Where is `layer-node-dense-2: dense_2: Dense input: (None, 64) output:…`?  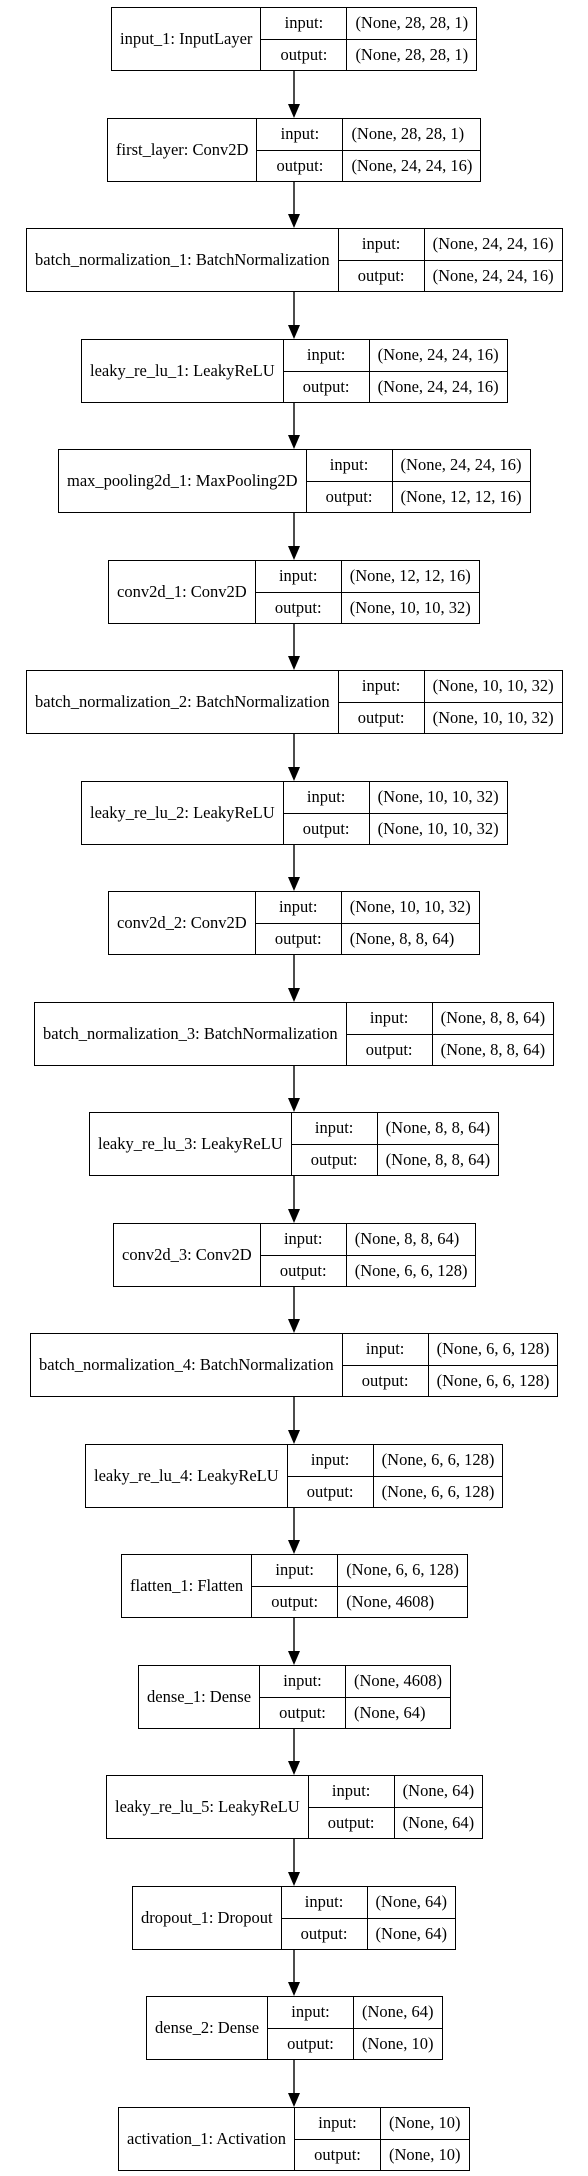
layer-node-dense-2: dense_2: Dense input: (None, 64) output:… is located at coordinates (294, 2028).